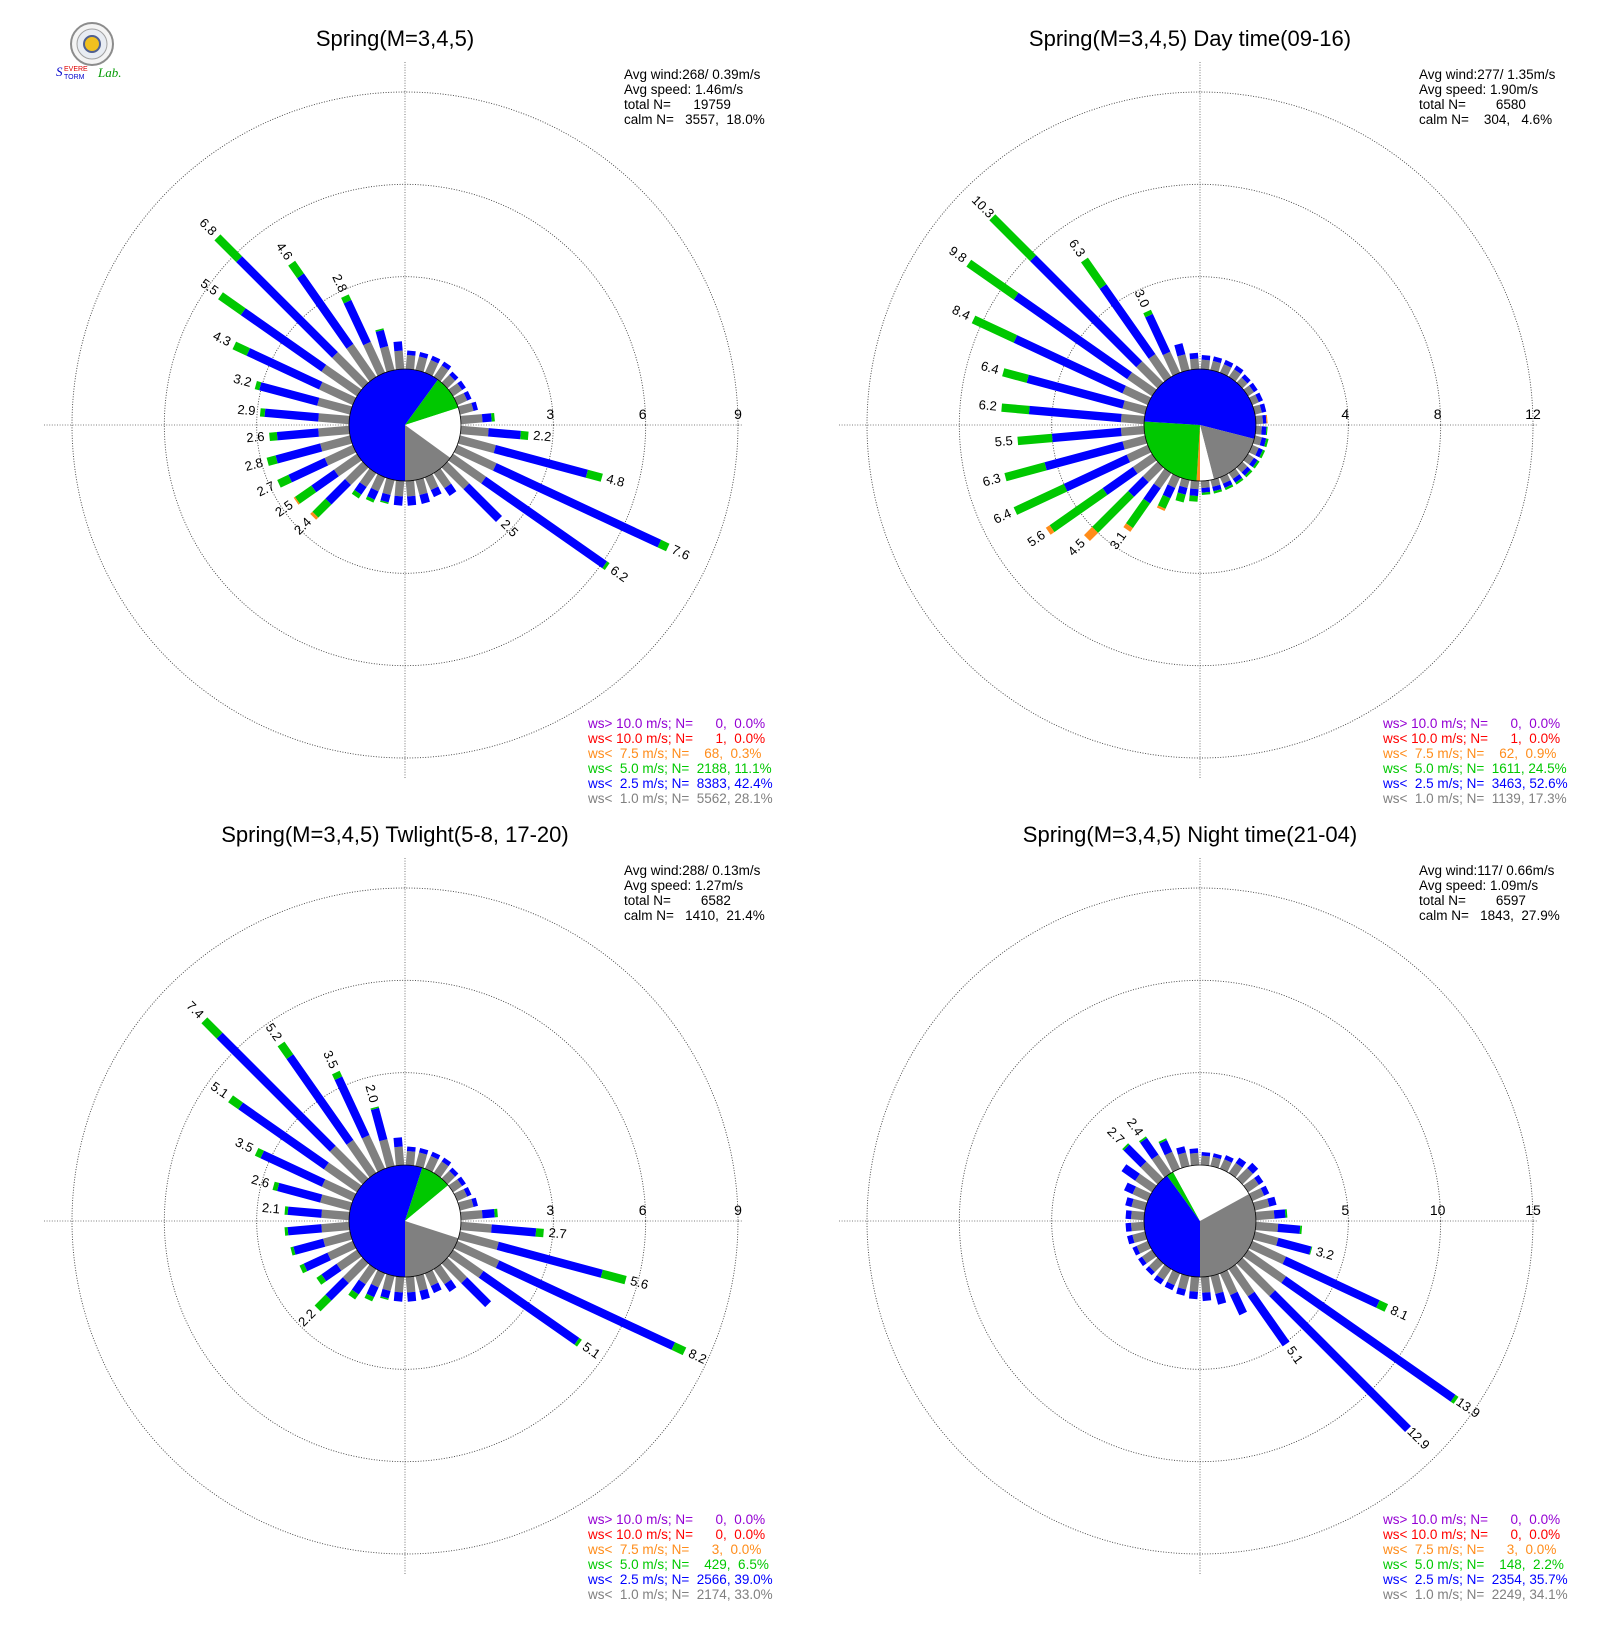 Image resolution: width=1620 pixels, height=1640 pixels. Describe the element at coordinates (643, 1210) in the screenshot. I see `ring-label: 6` at that location.